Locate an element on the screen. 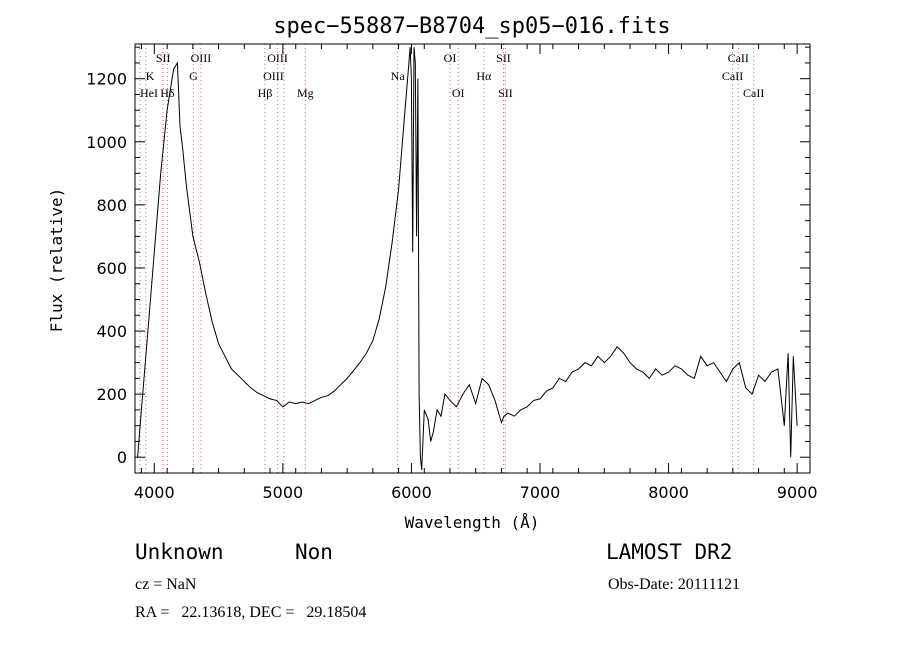 The height and width of the screenshot is (650, 900). marker-label: Hβ is located at coordinates (265, 93).